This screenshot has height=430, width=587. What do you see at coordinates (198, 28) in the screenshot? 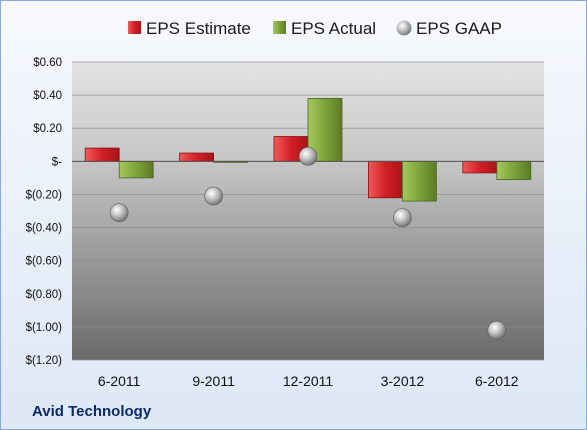
I see `legend-label-estimate: EPS Estimate` at bounding box center [198, 28].